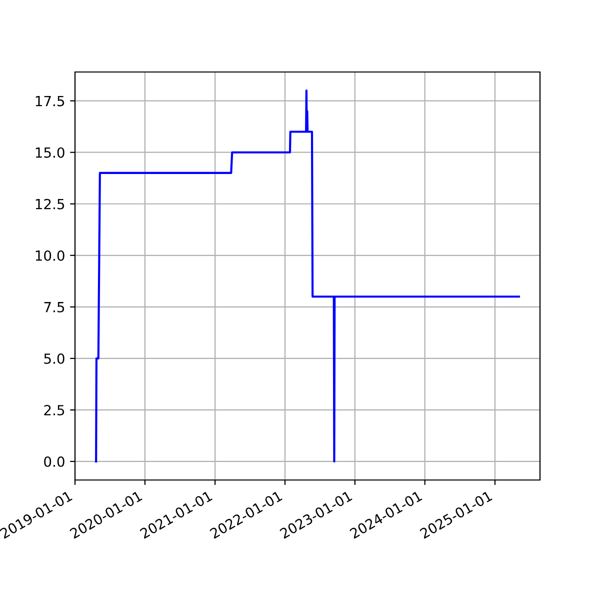  I want to click on y-tick-label: 0.0, so click(54, 461).